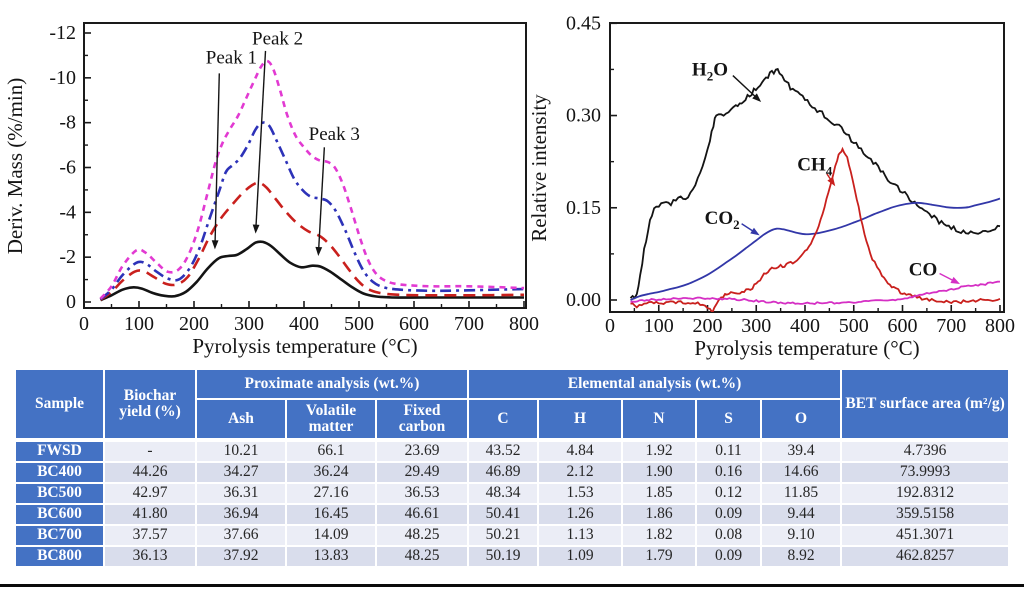  Describe the element at coordinates (925, 405) in the screenshot. I see `col-header-bet-surface-area: BET surface area (m²/g)` at that location.